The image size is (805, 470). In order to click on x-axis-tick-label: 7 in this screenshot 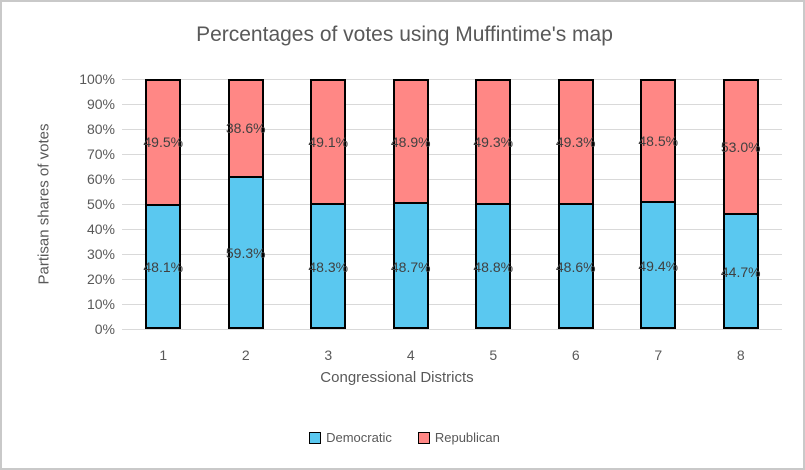, I will do `click(658, 355)`.